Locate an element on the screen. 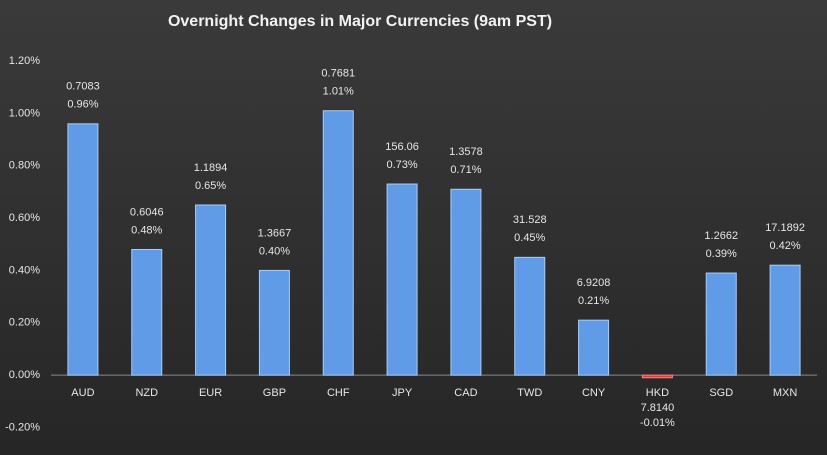  x-tick-label: CAD is located at coordinates (465, 393).